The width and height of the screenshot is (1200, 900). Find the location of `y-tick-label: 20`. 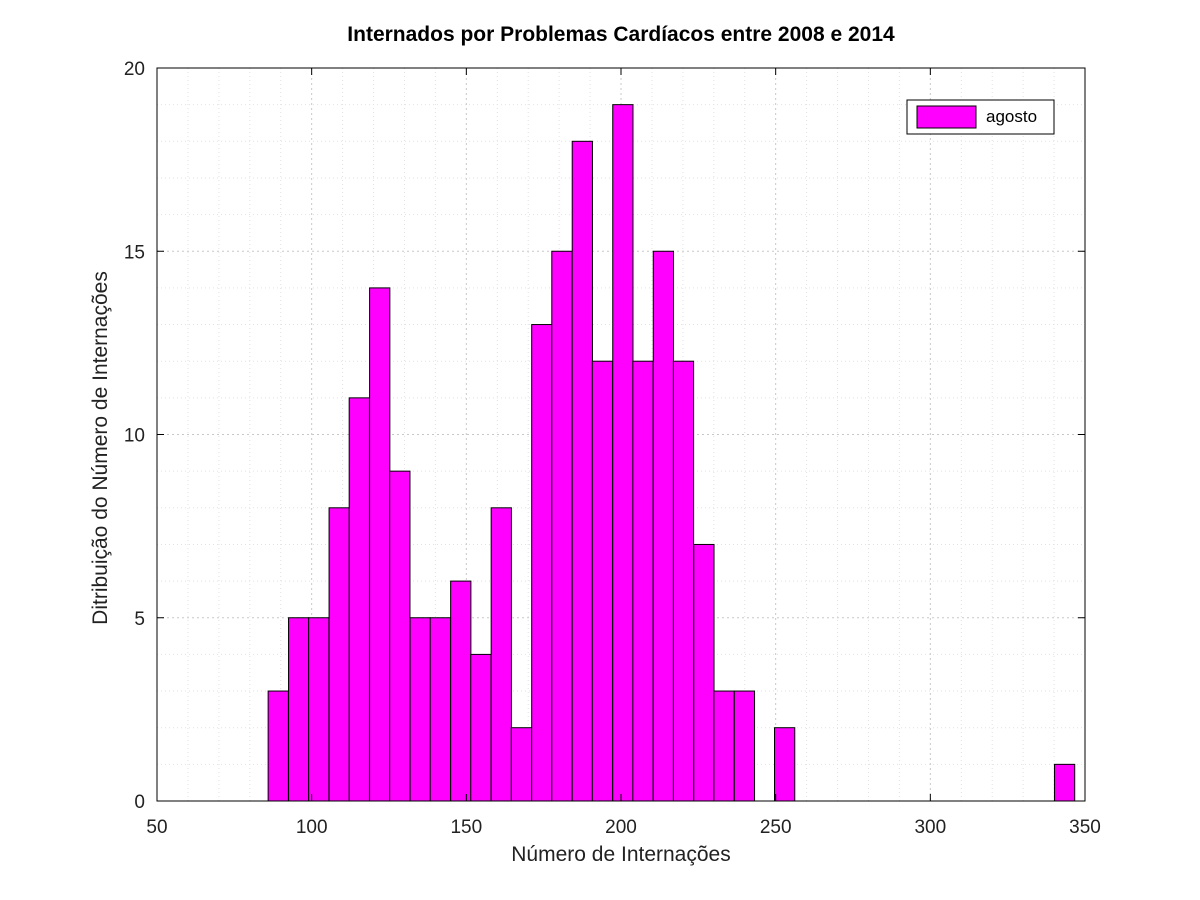

y-tick-label: 20 is located at coordinates (134, 69).